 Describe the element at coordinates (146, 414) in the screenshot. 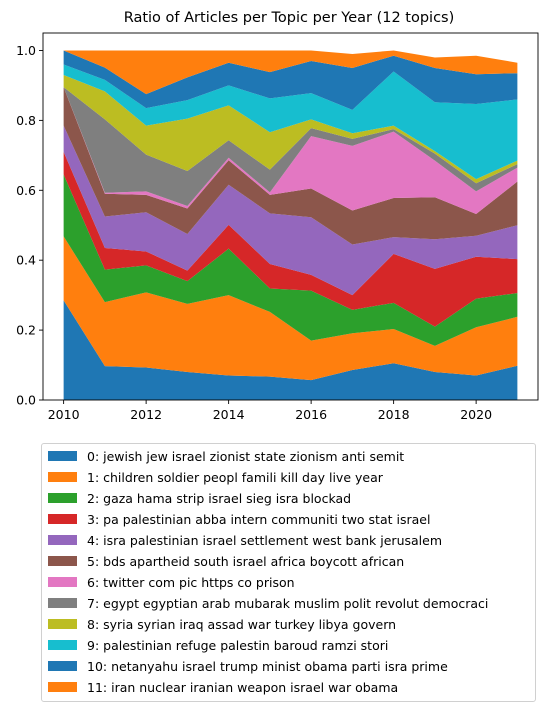

I see `x-tick-label: 2012` at that location.